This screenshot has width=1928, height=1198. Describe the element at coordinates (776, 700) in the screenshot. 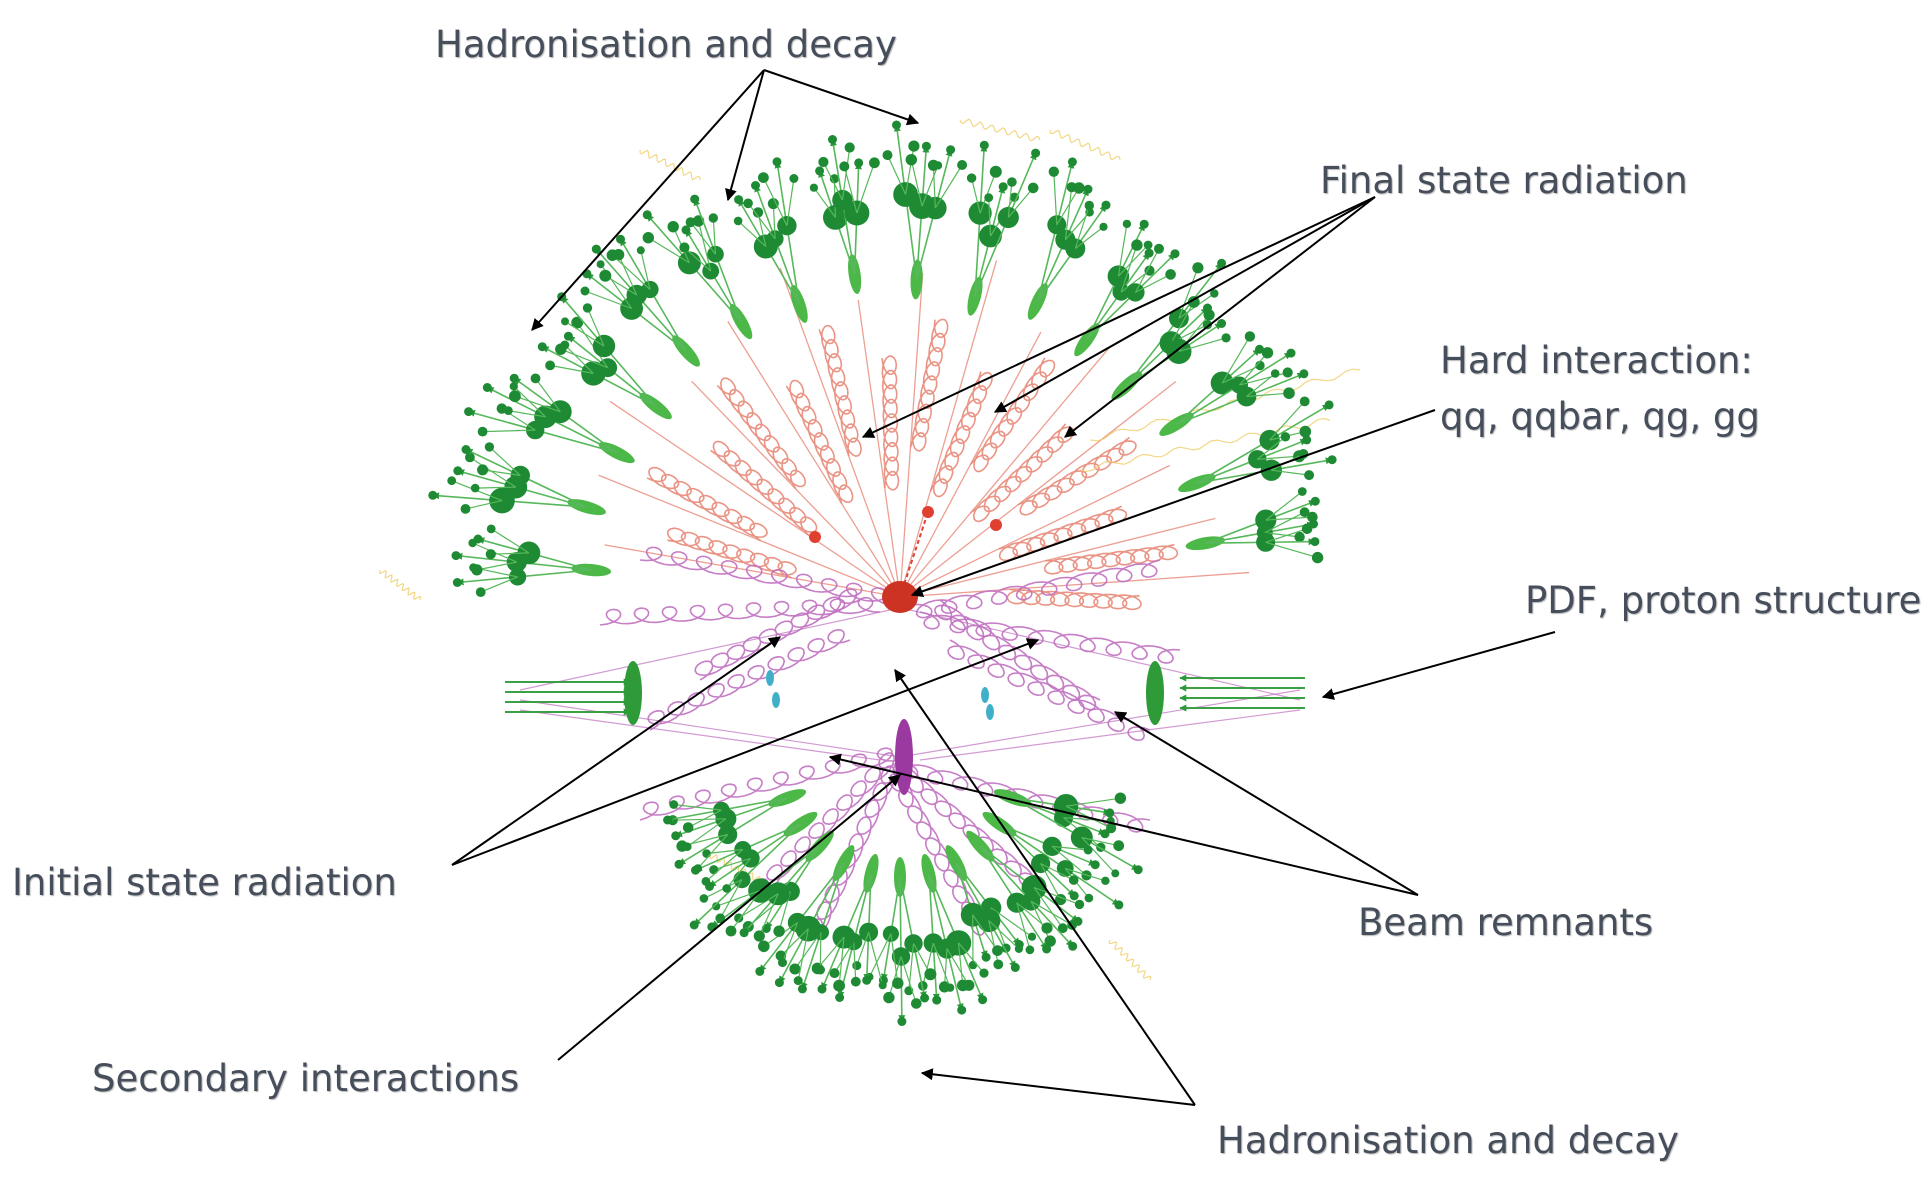

I see `beam-remnant-blob` at that location.